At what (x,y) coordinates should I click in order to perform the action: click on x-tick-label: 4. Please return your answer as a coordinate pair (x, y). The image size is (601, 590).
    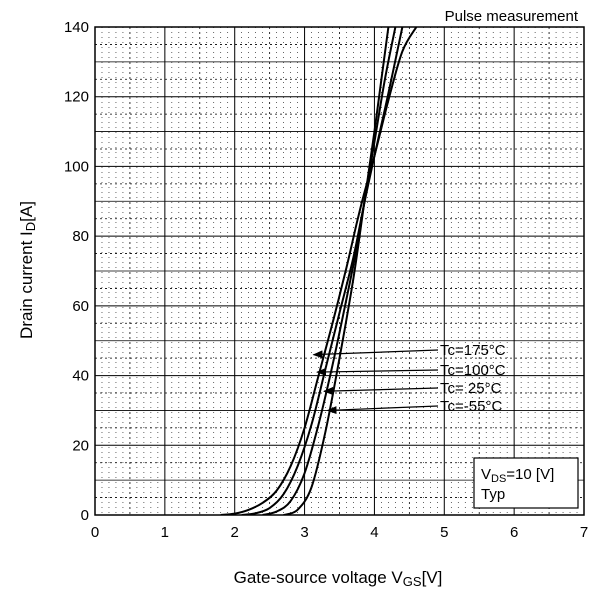
    Looking at the image, I should click on (374, 532).